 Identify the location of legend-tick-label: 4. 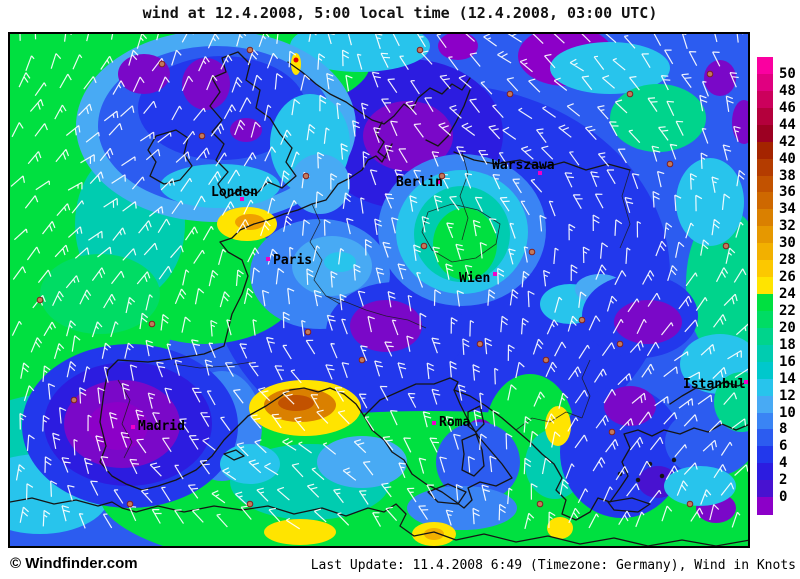
(783, 463).